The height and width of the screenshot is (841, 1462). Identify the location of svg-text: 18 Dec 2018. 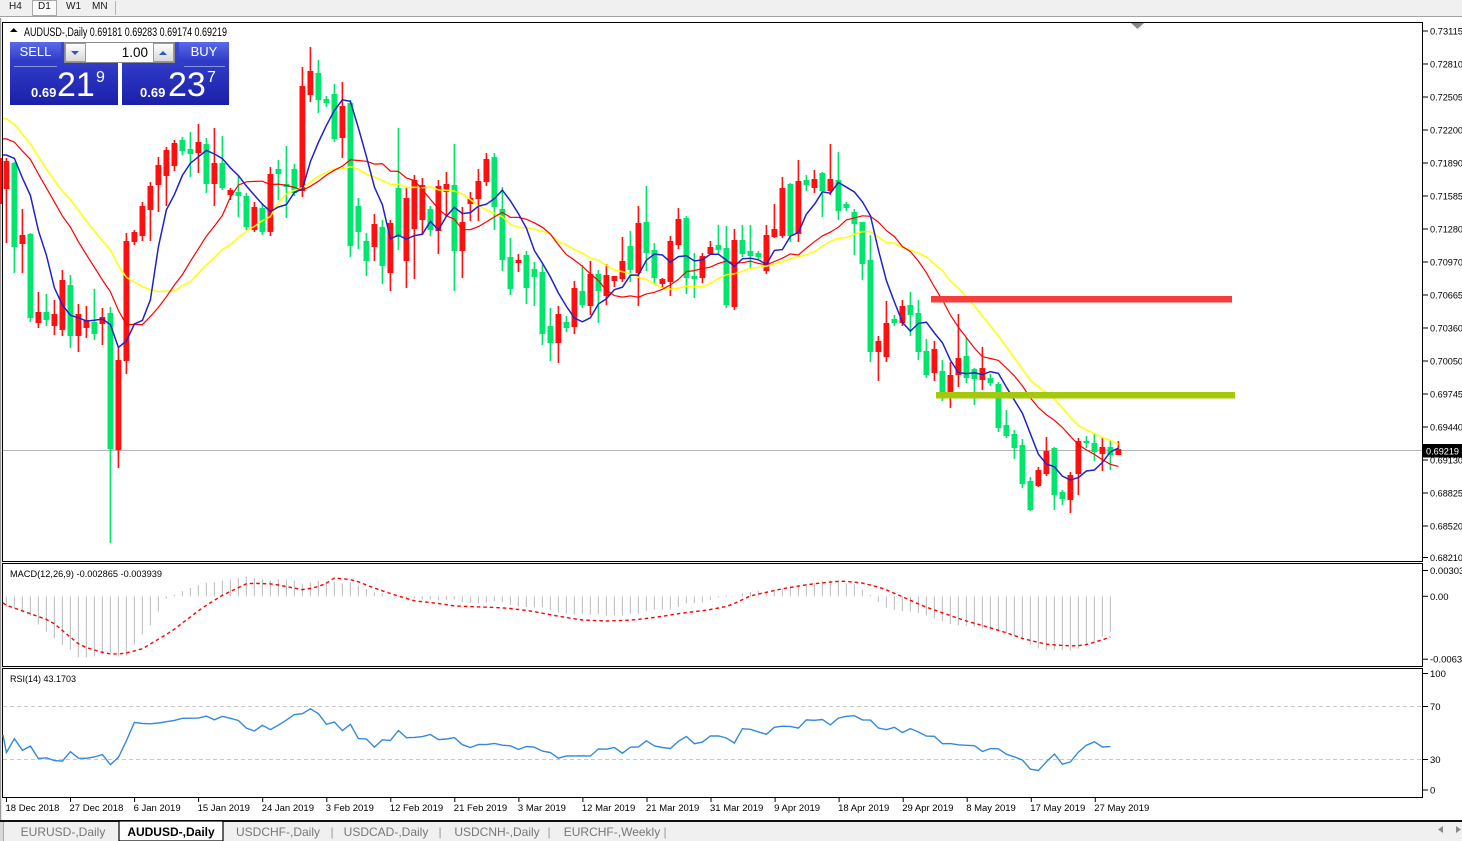
(33, 808).